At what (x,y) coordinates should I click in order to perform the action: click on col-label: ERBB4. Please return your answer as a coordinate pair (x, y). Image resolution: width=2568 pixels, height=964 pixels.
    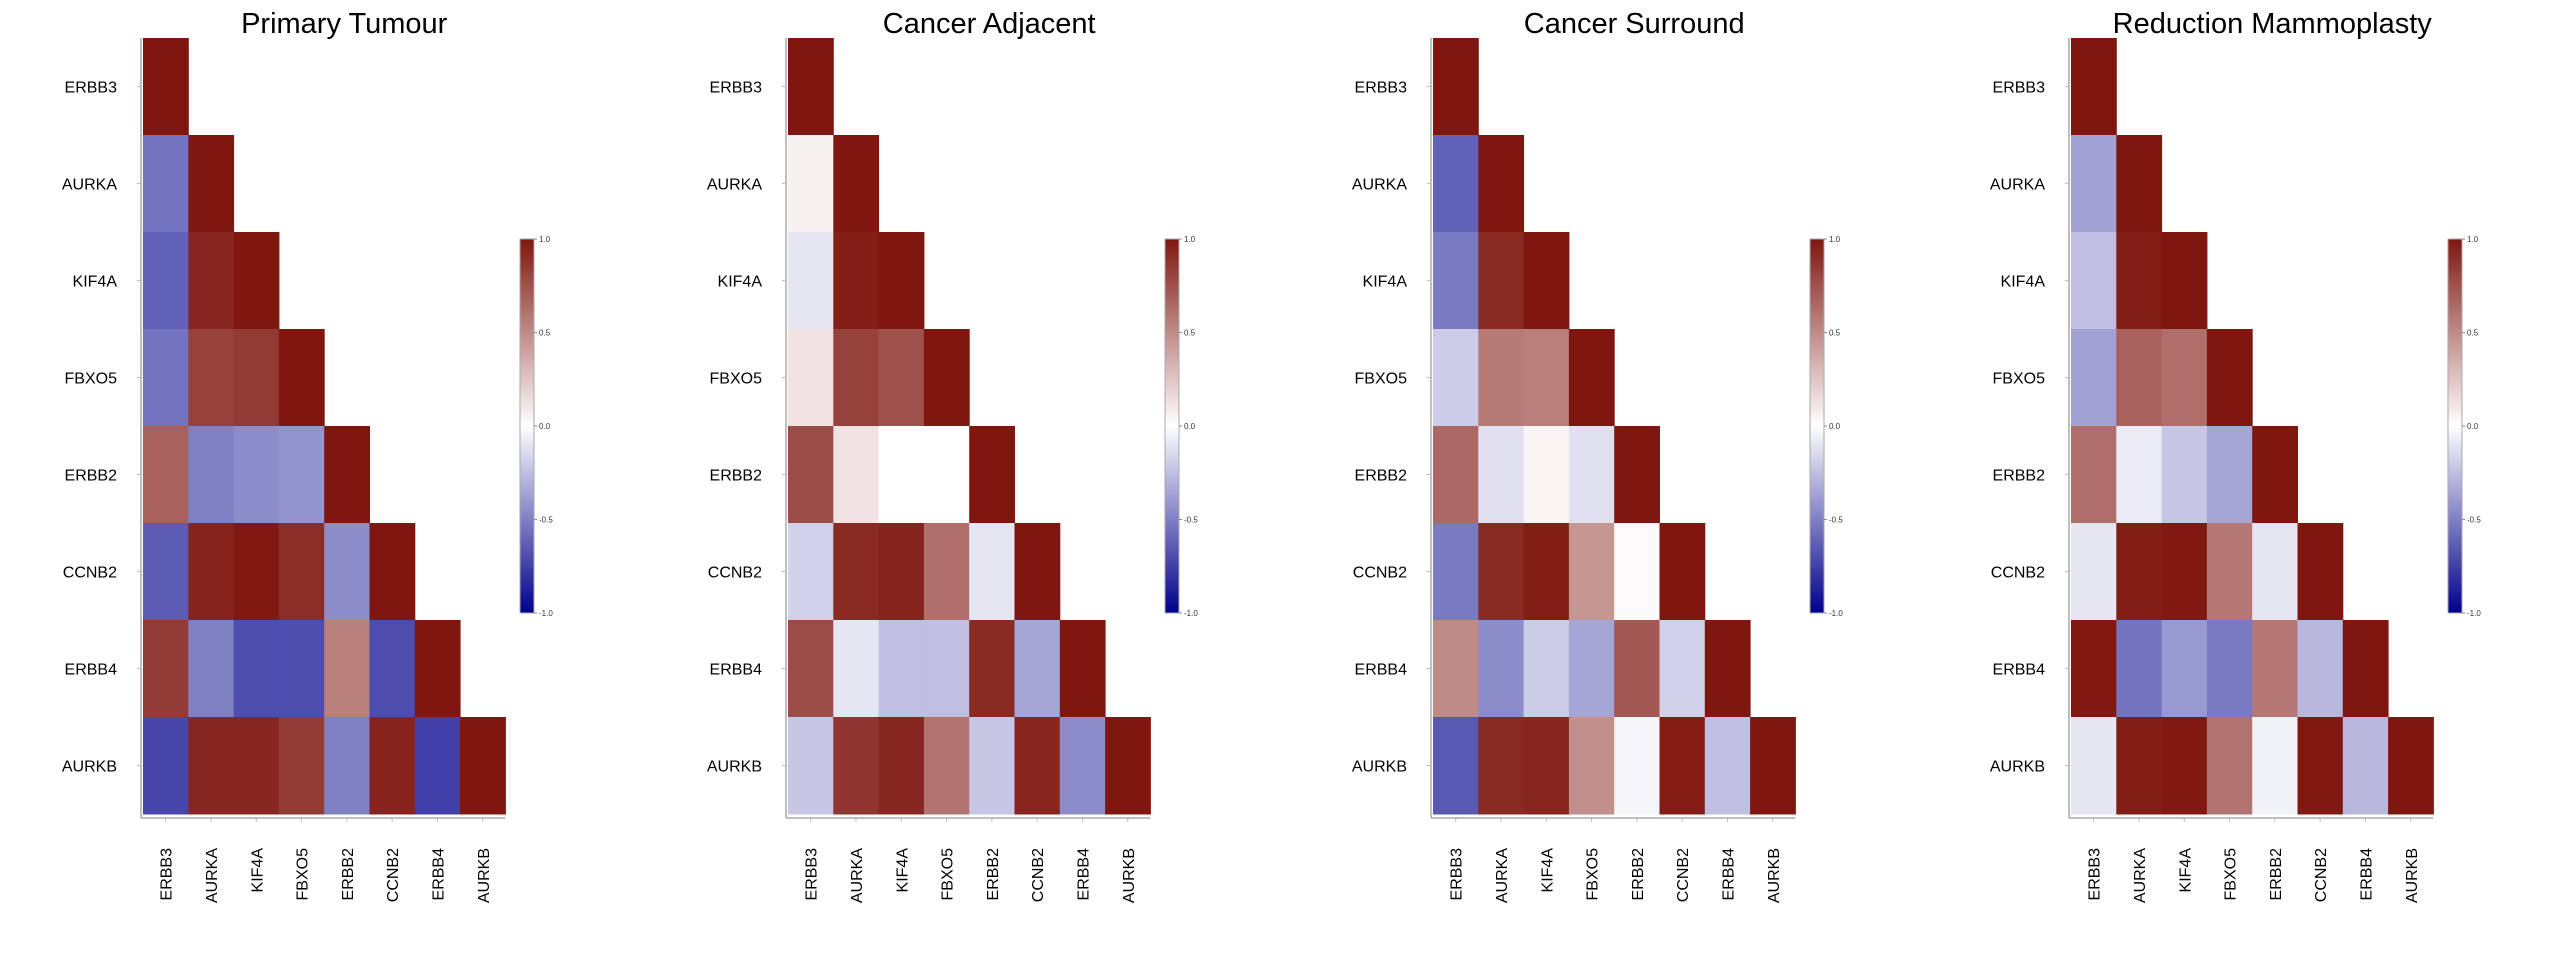
    Looking at the image, I should click on (1728, 874).